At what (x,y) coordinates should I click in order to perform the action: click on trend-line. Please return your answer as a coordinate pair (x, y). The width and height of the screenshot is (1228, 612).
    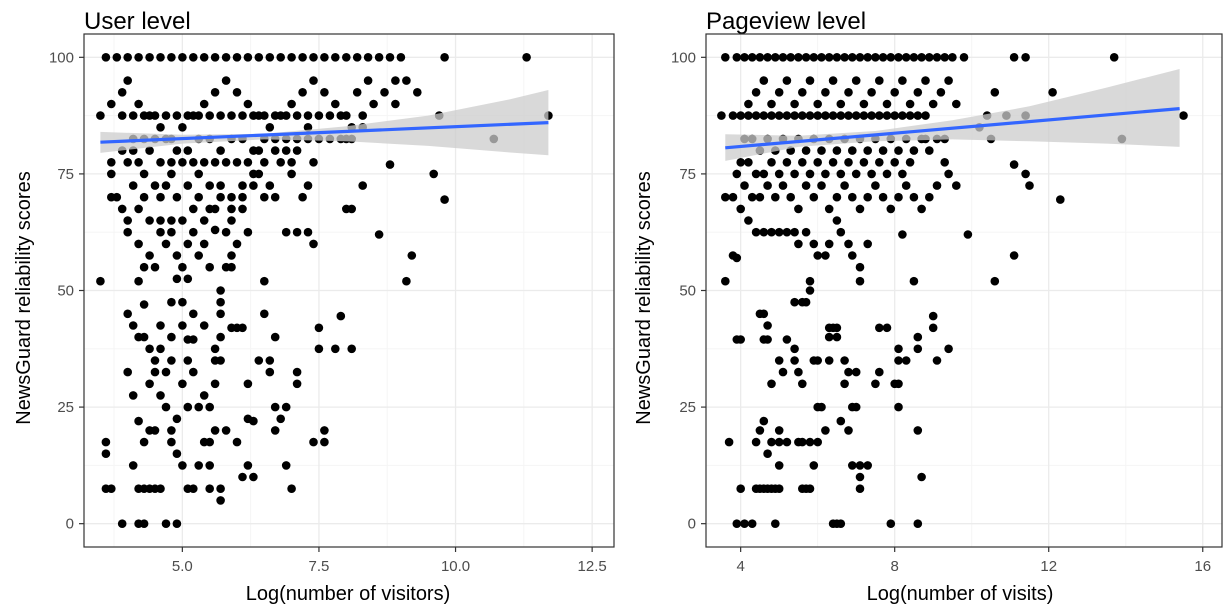
    Looking at the image, I should click on (324, 132).